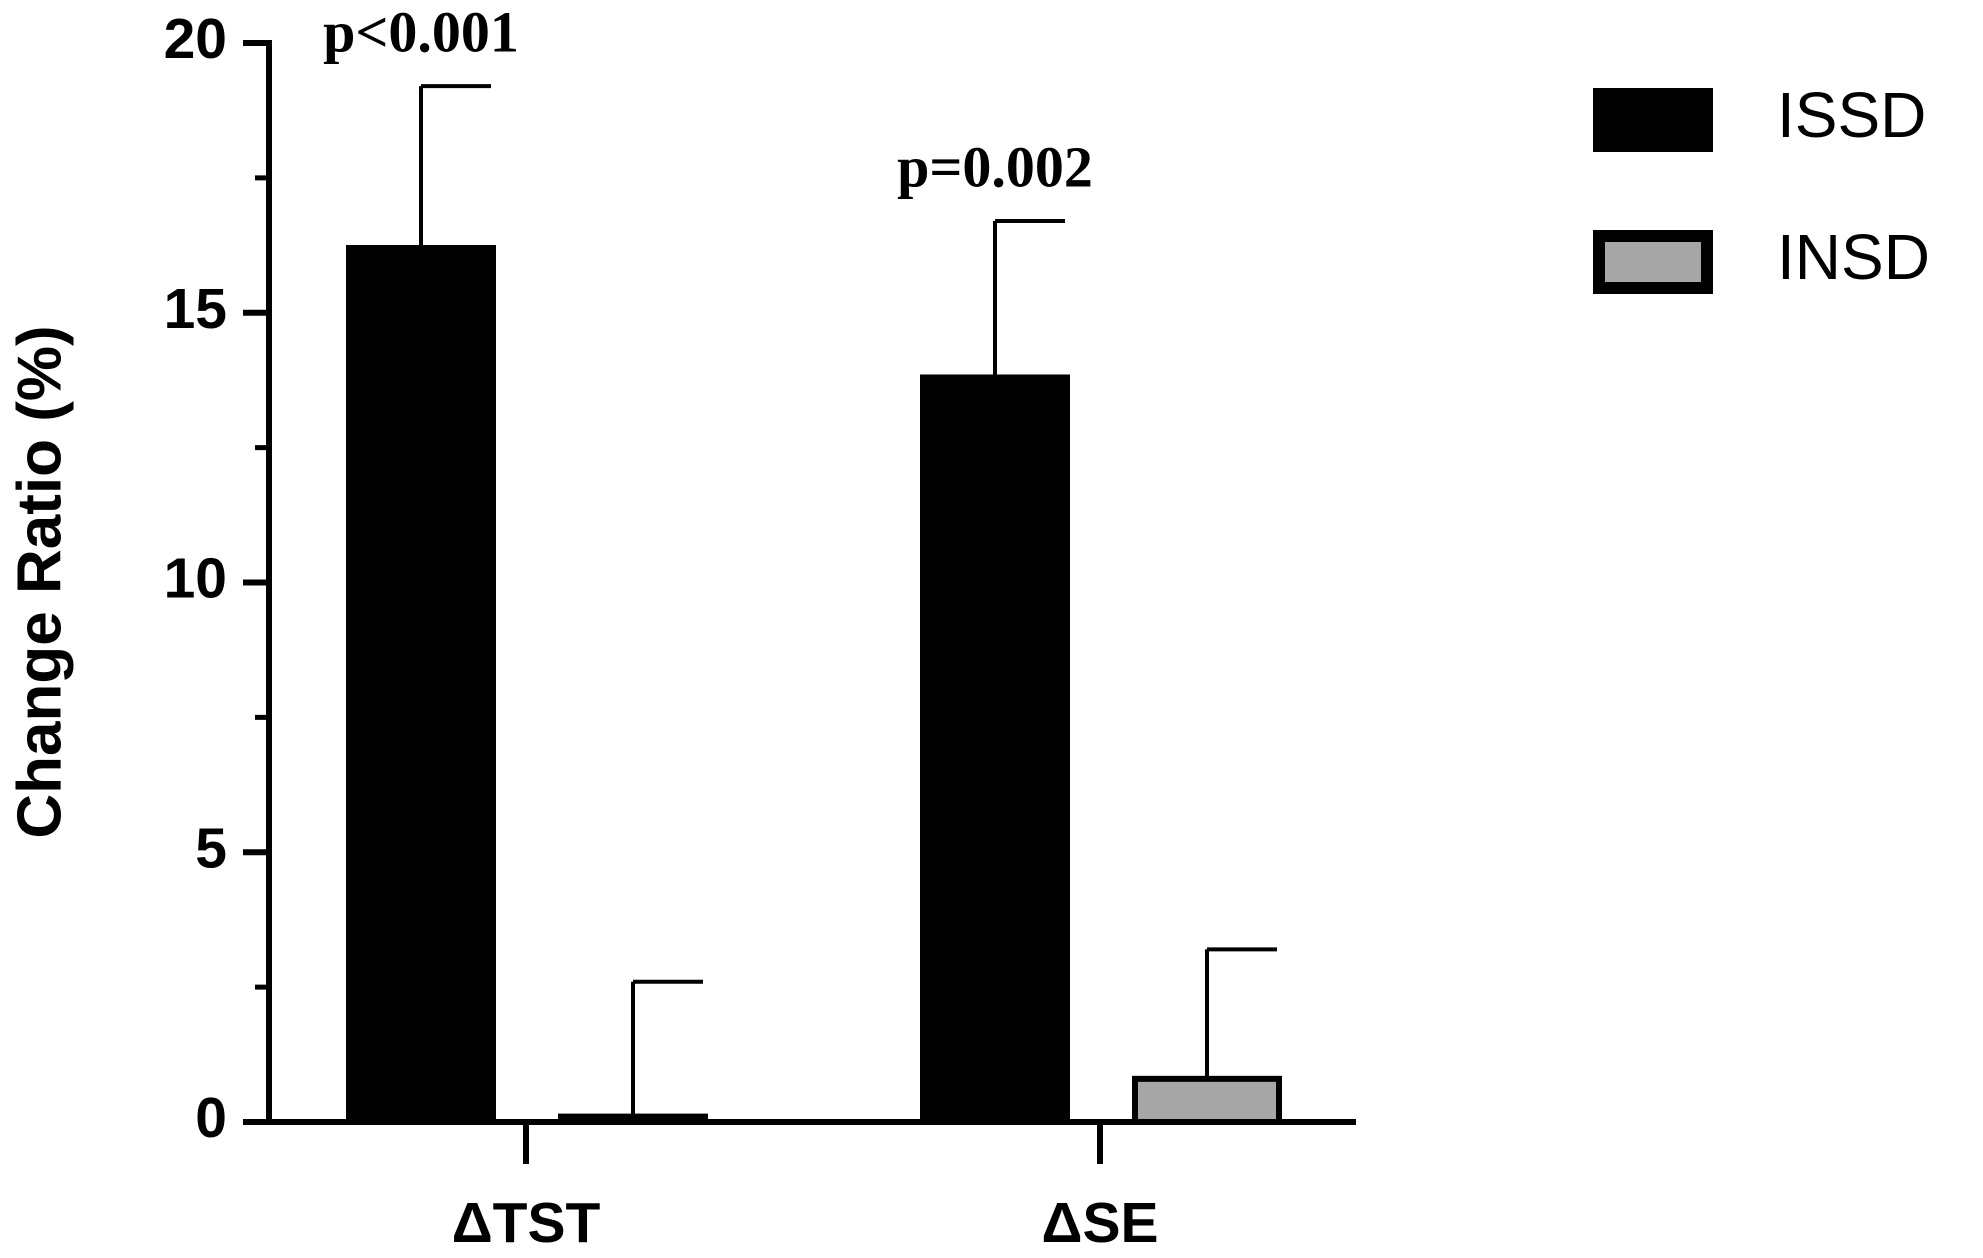  I want to click on annotation: p=0.002, so click(995, 166).